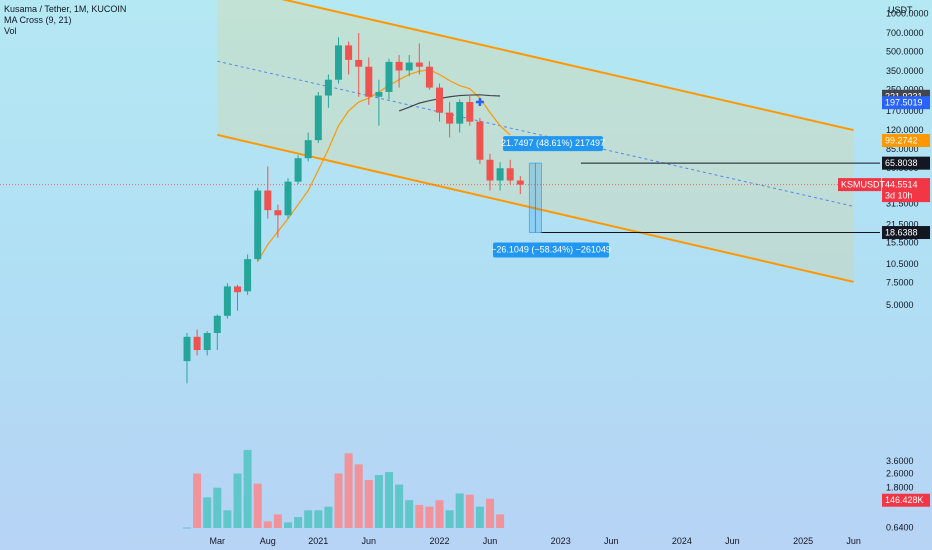 This screenshot has height=550, width=932. What do you see at coordinates (900, 10) in the screenshot?
I see `price-axis-unit: USDT` at bounding box center [900, 10].